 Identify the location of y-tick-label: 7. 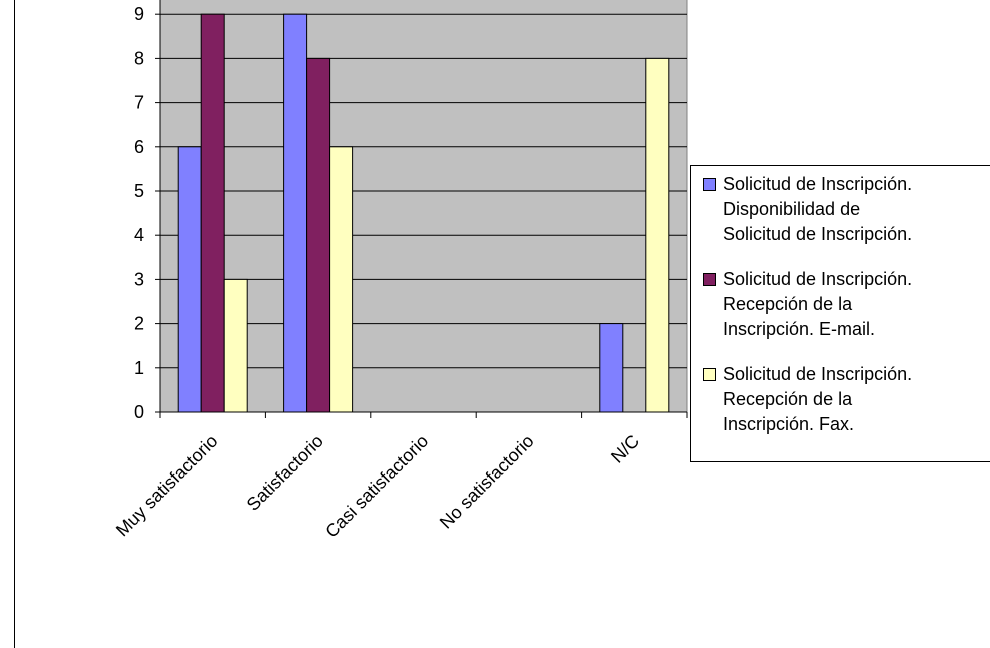
(139, 103).